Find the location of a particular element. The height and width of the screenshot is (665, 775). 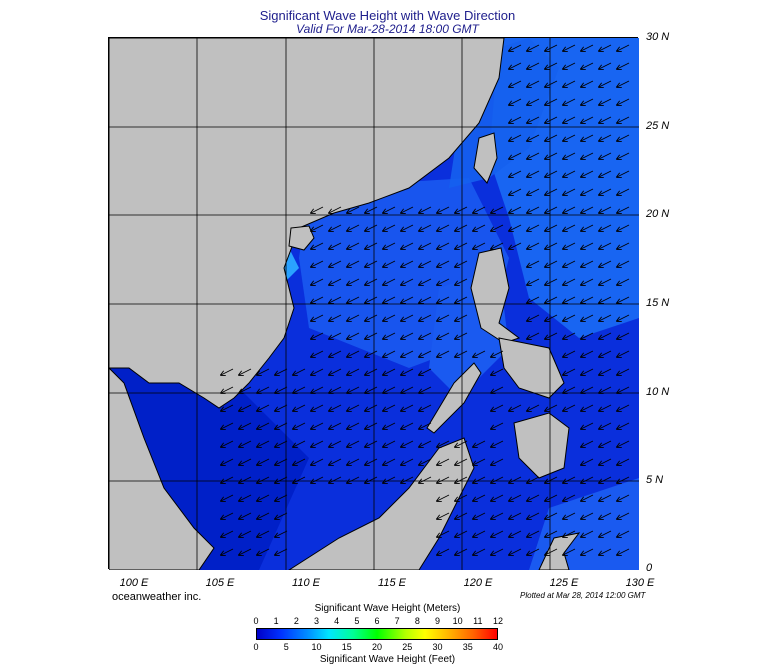

meters-tick: 8 is located at coordinates (417, 621).